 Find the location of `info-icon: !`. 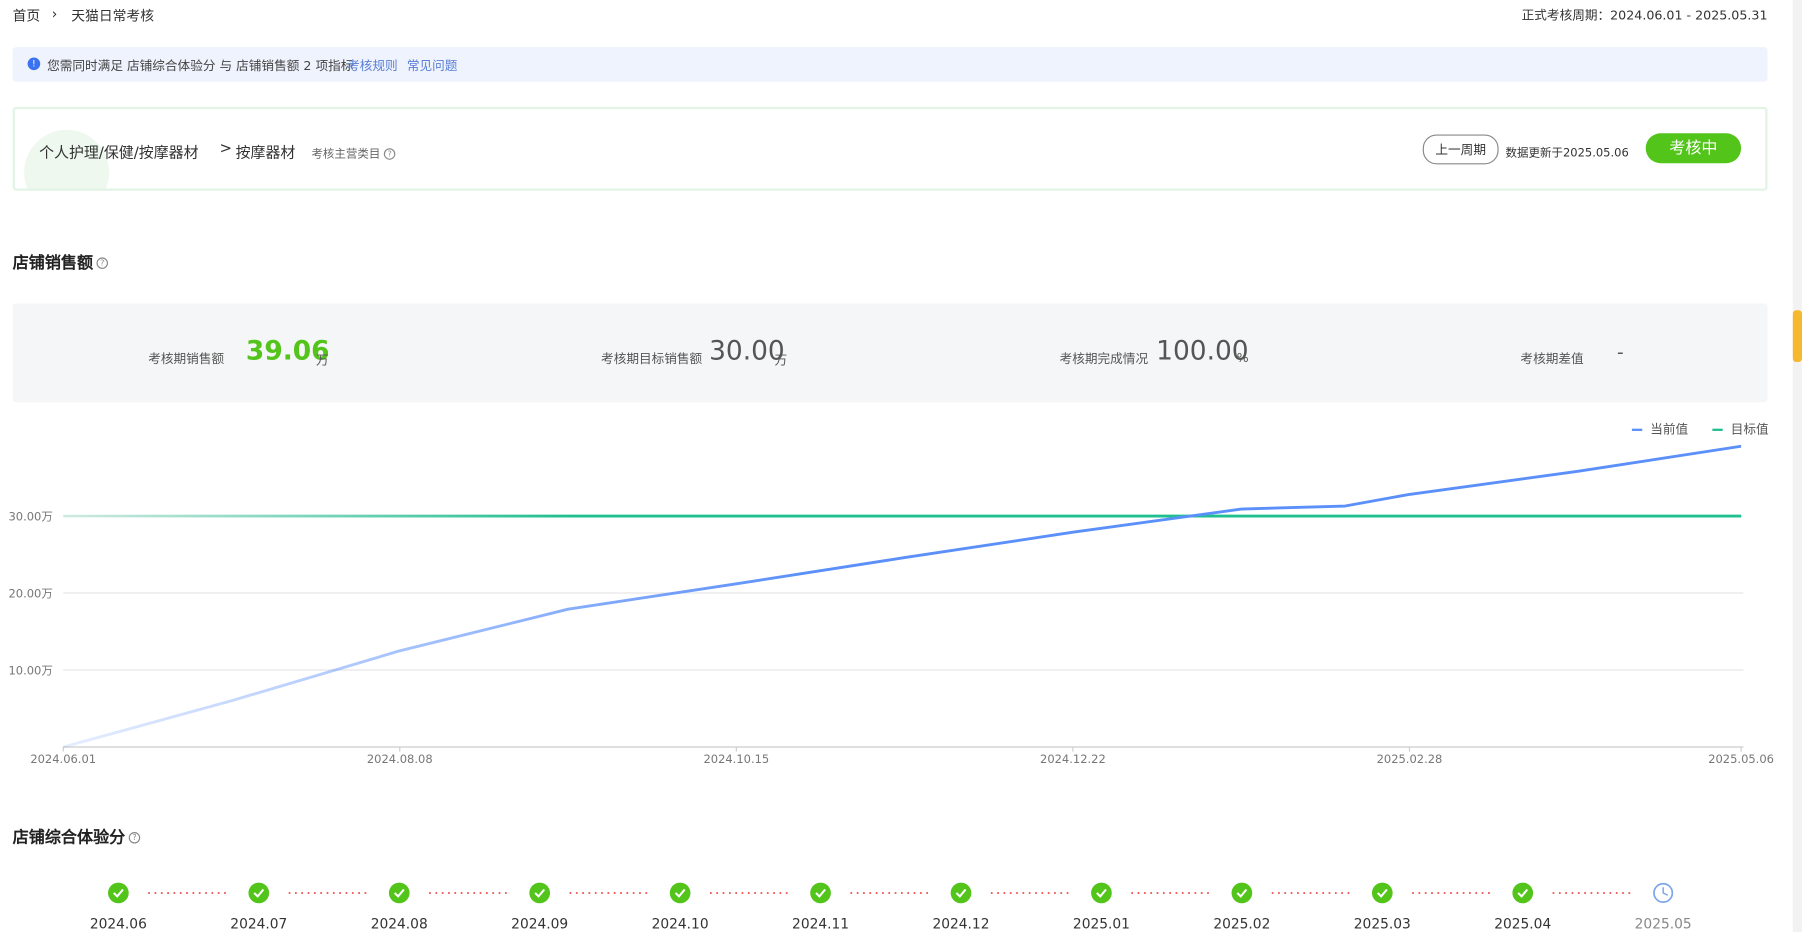

info-icon: ! is located at coordinates (34, 64).